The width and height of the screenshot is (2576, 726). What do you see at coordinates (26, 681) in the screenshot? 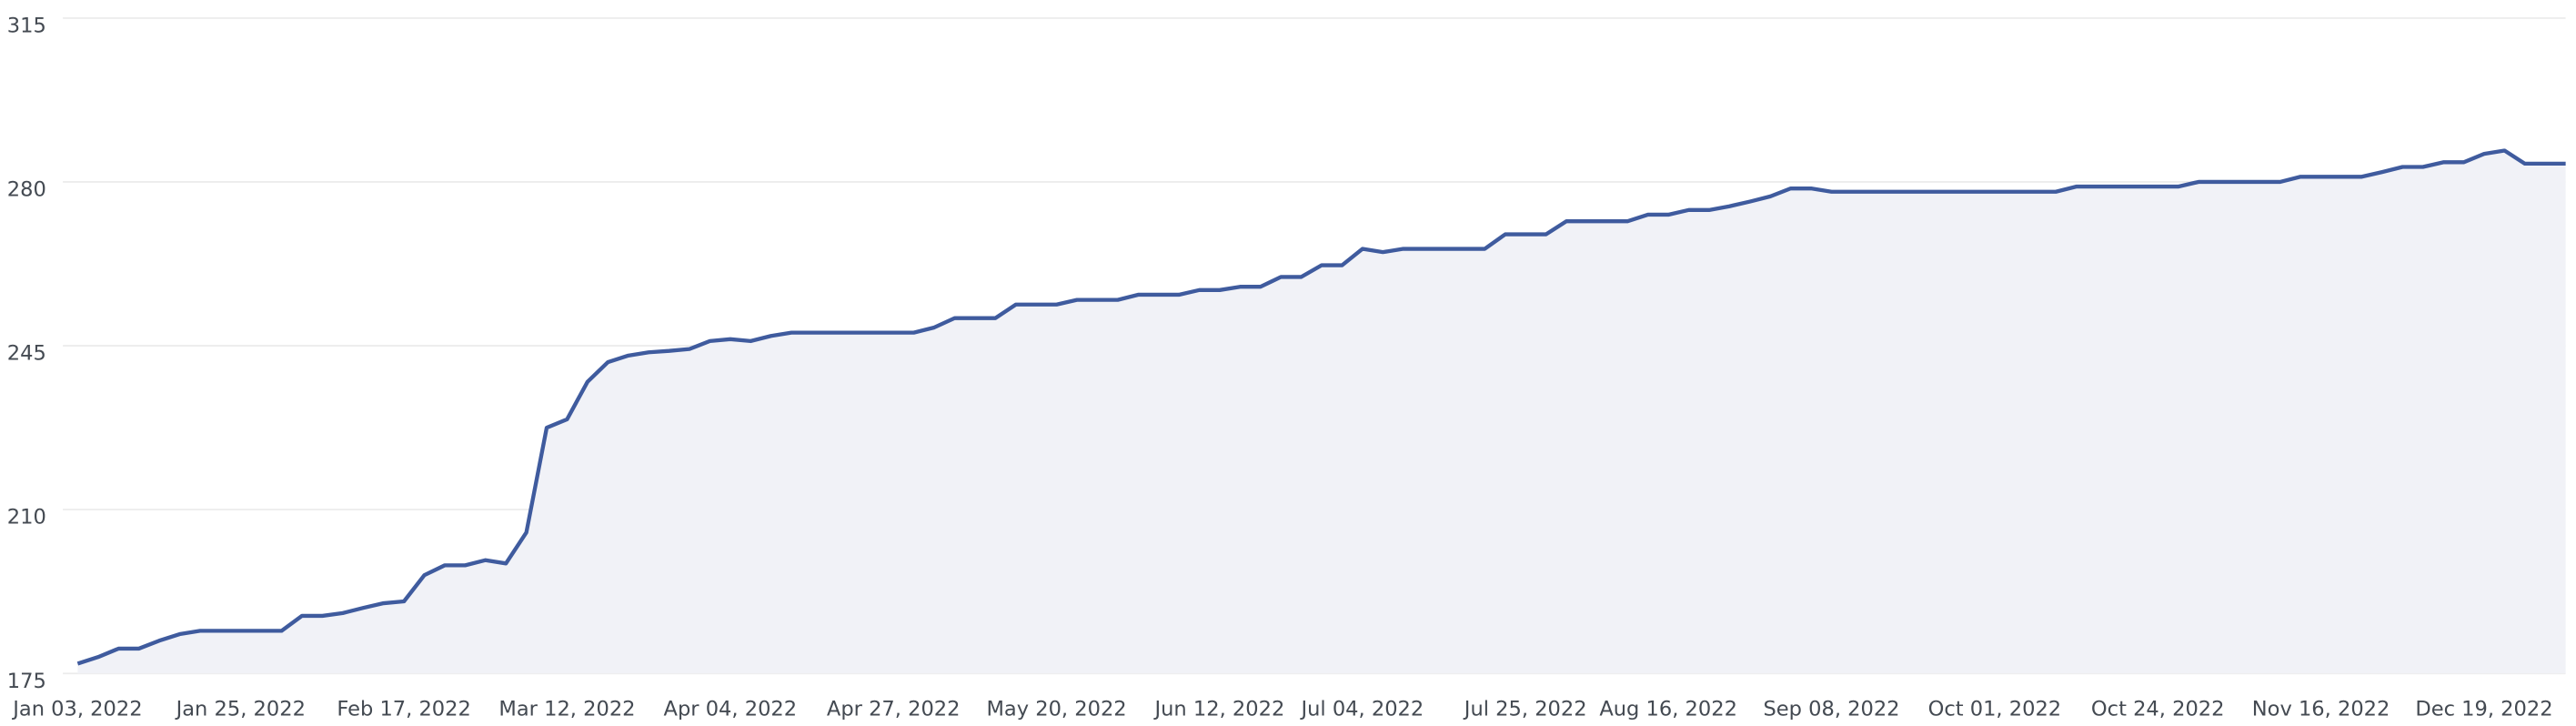
I see `y-tick-label: 175` at bounding box center [26, 681].